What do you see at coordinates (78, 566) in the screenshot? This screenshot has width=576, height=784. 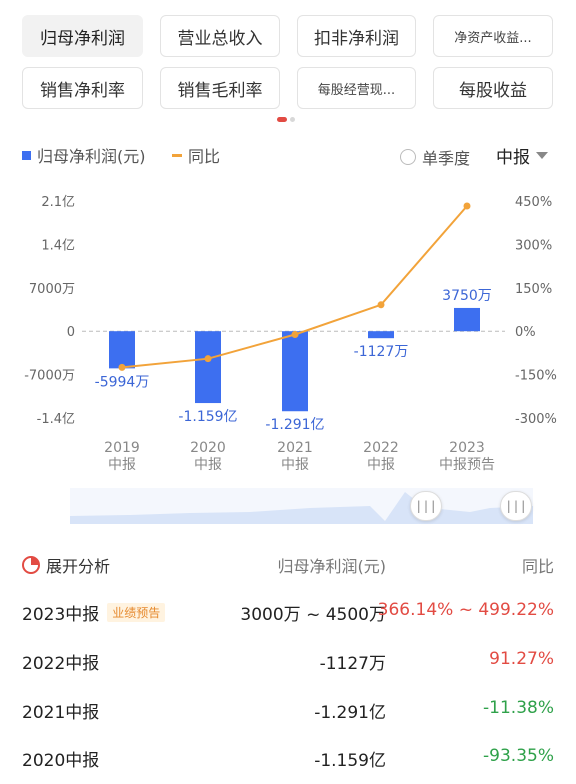 I see `expand-analysis-label: 展开分析` at bounding box center [78, 566].